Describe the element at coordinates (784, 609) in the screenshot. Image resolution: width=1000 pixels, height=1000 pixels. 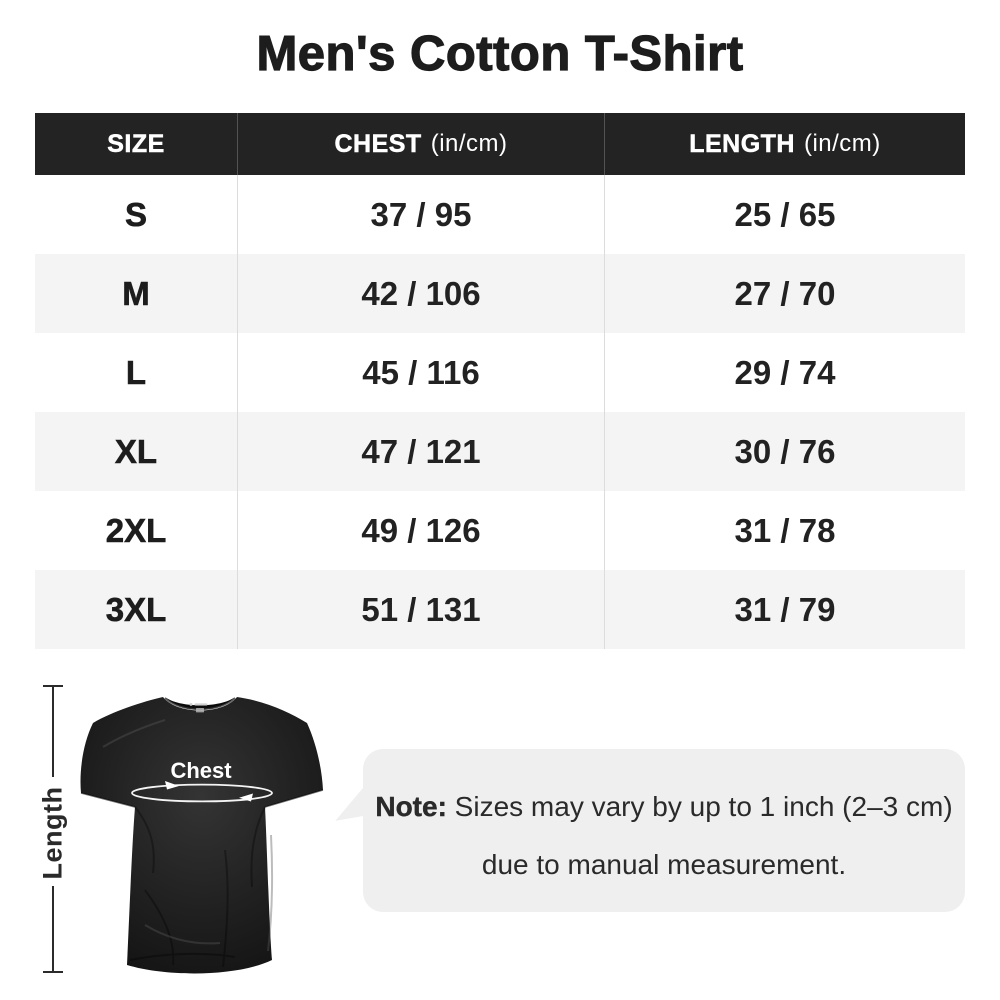
I see `length-value: 31 / 79` at that location.